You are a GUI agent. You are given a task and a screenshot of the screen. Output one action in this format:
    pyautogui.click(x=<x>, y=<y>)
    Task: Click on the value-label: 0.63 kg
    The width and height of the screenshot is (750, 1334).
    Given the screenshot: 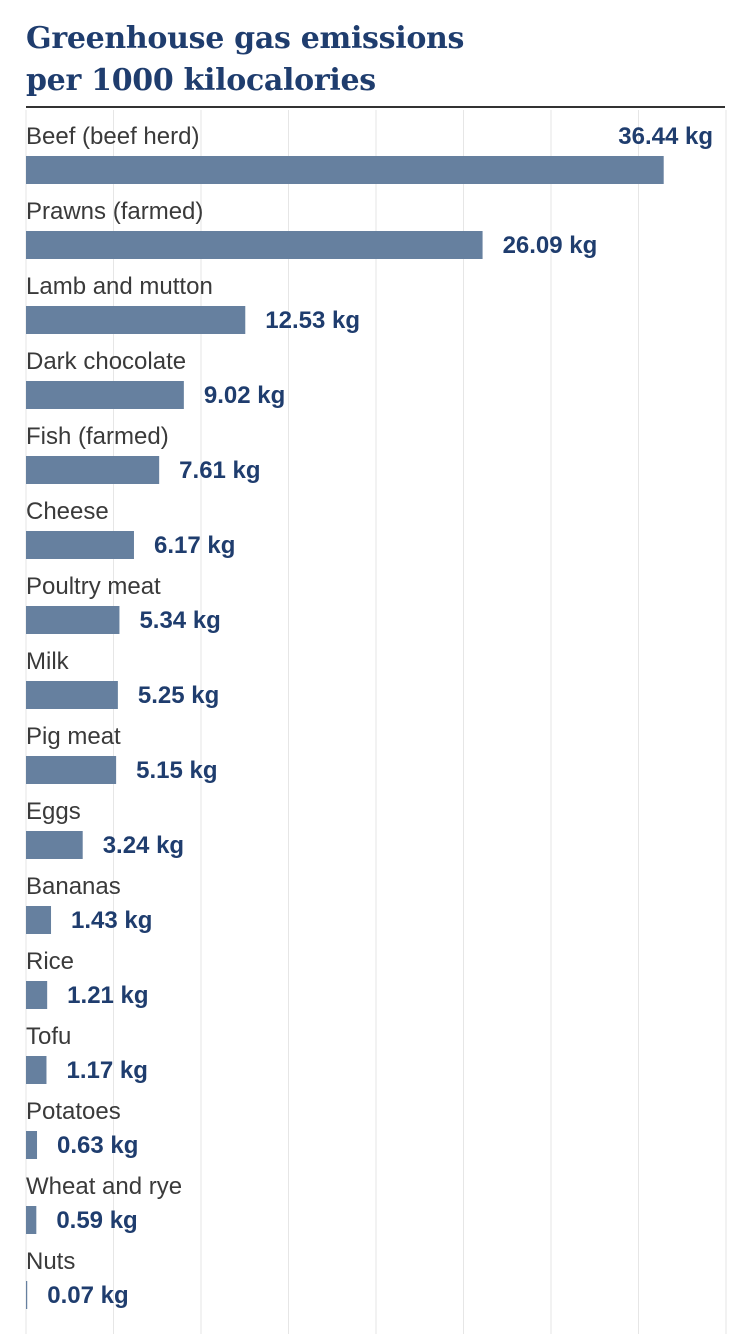 What is the action you would take?
    pyautogui.click(x=97, y=1145)
    